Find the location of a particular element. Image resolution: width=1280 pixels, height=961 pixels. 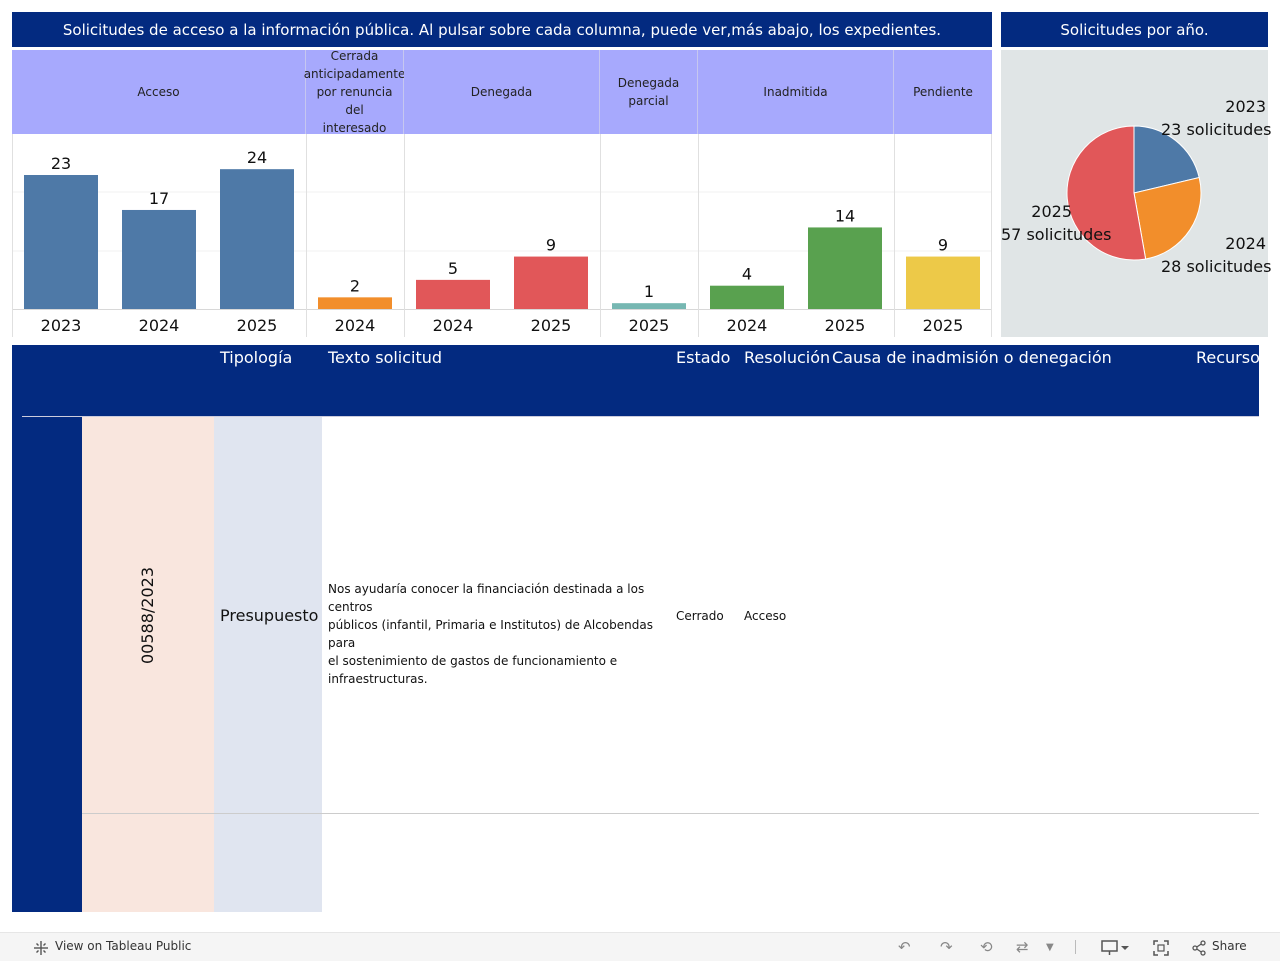

column-header-estado: Estado is located at coordinates (703, 357).